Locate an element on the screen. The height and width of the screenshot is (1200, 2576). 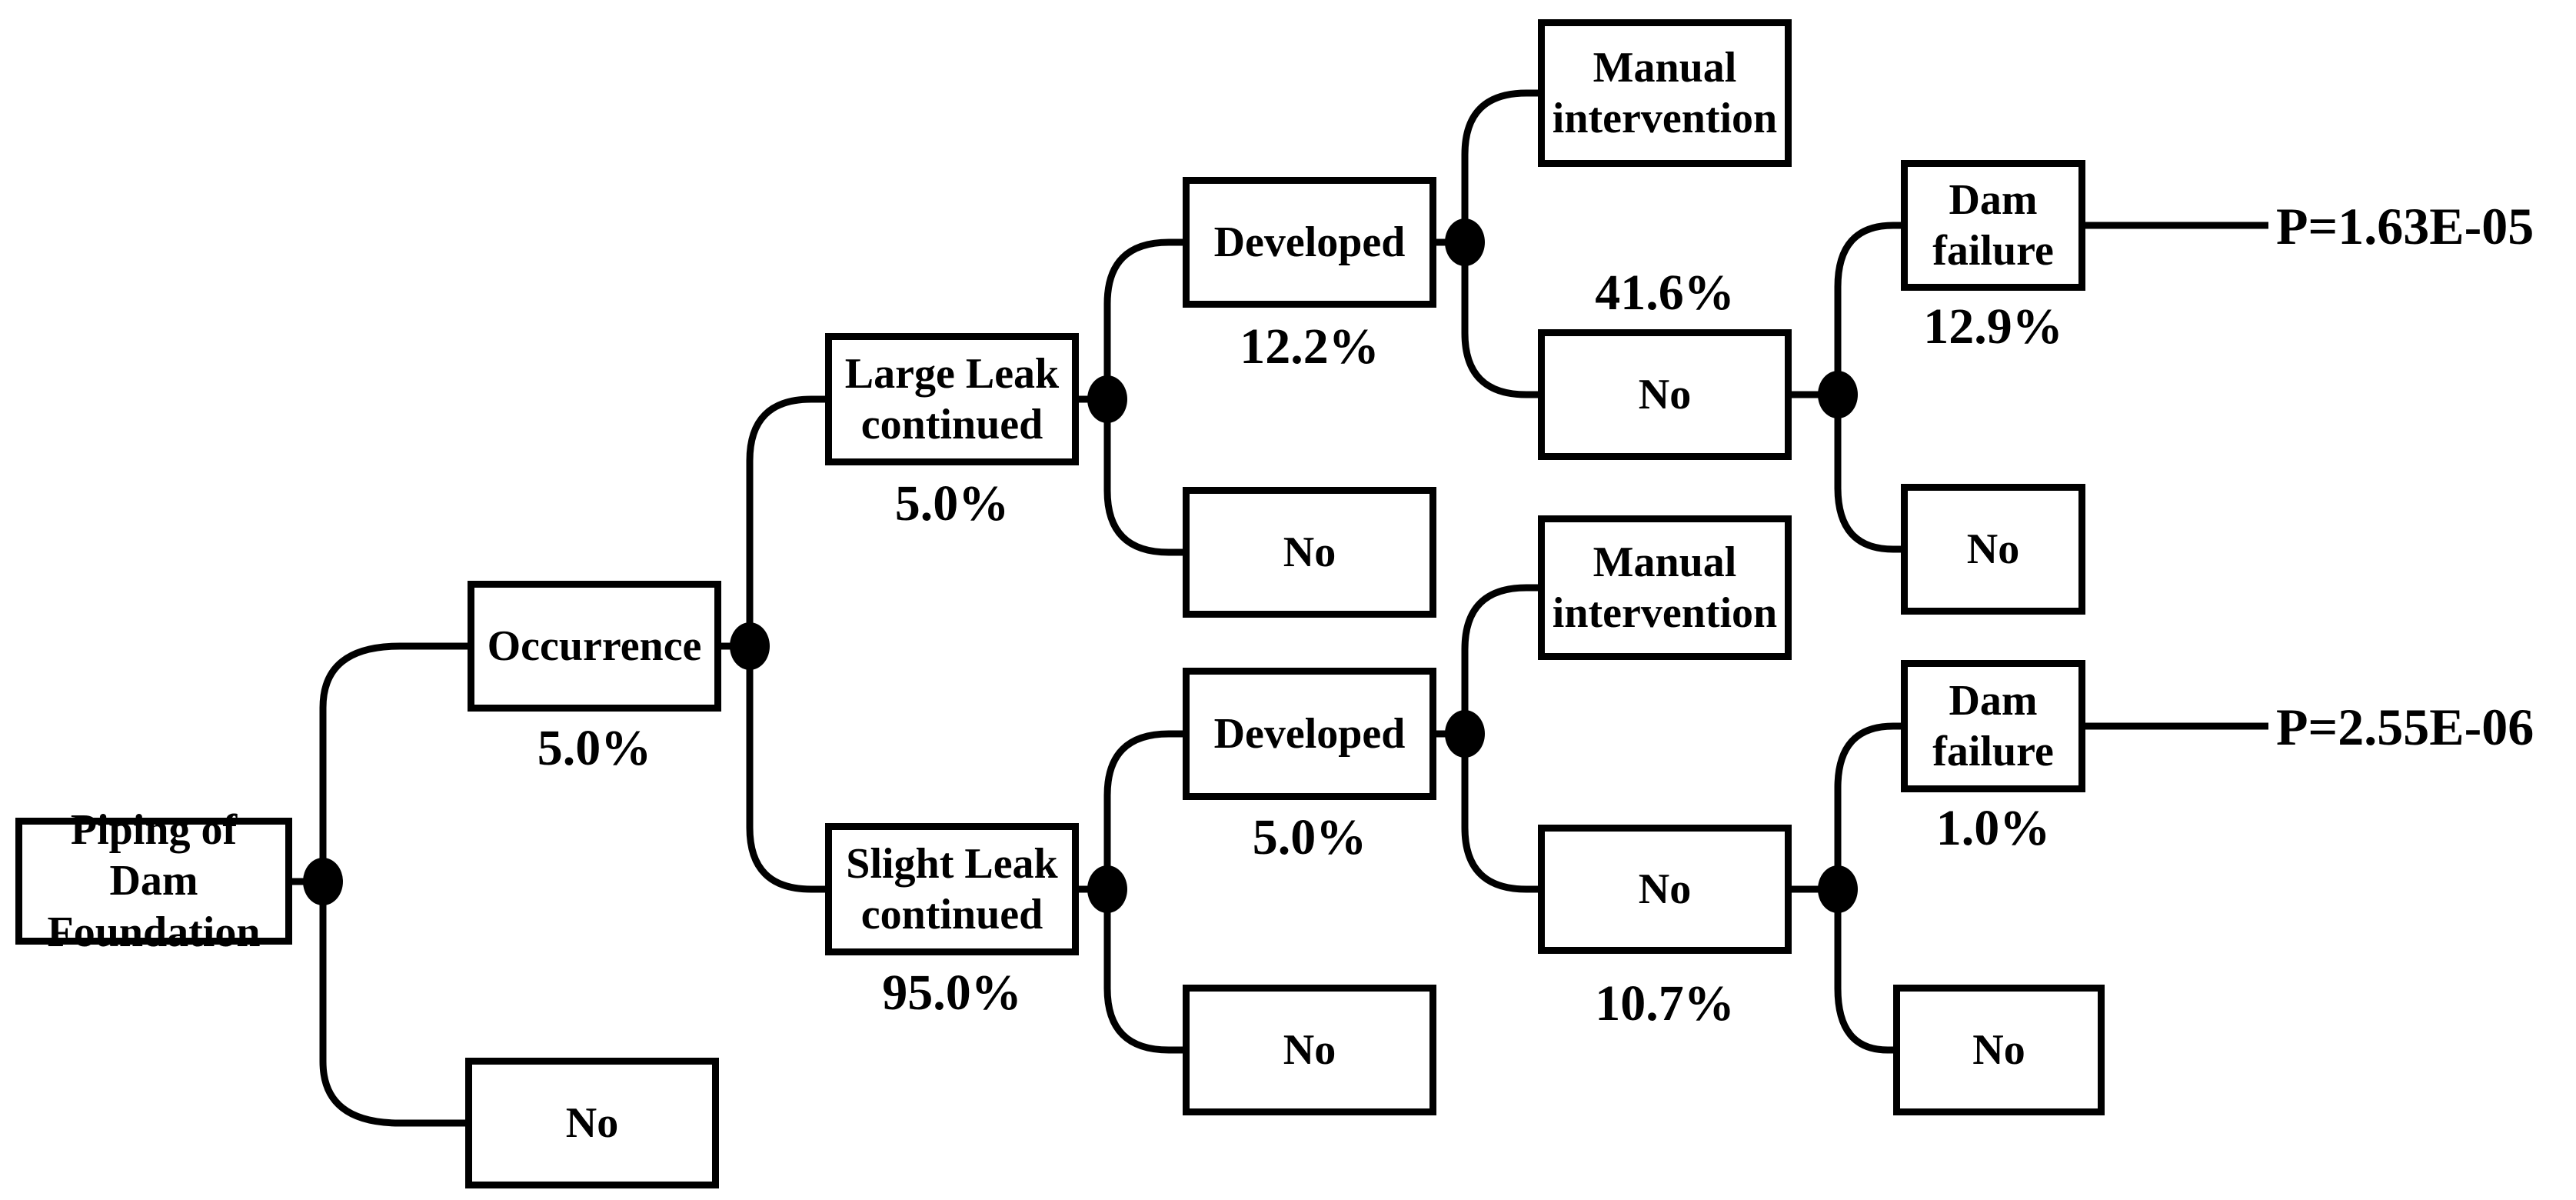
node-dot-occurrence is located at coordinates (750, 646).